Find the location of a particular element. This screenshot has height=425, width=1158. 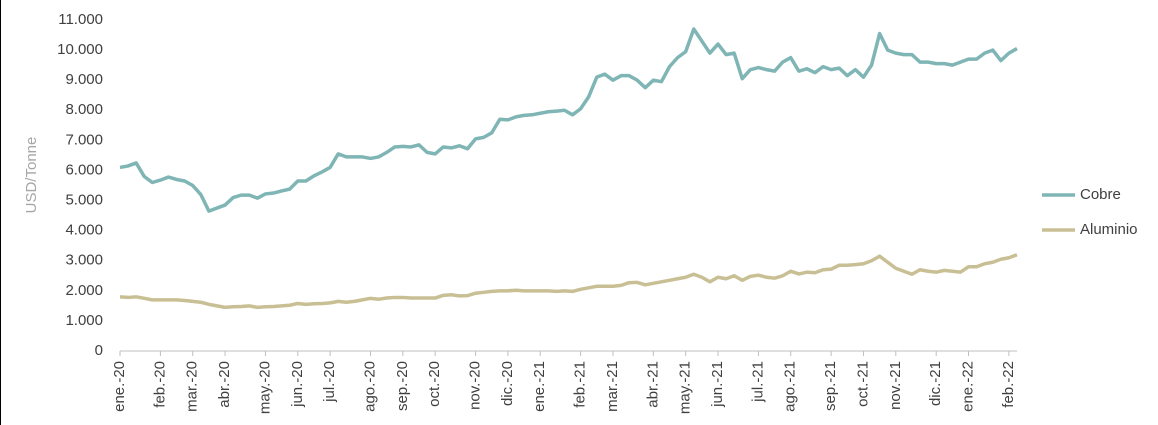

y-tick-label: 11.000 is located at coordinates (80, 19).